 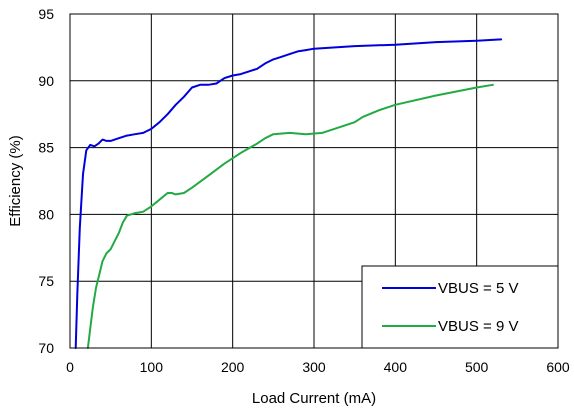 What do you see at coordinates (46, 281) in the screenshot?
I see `y-tick-label: 75` at bounding box center [46, 281].